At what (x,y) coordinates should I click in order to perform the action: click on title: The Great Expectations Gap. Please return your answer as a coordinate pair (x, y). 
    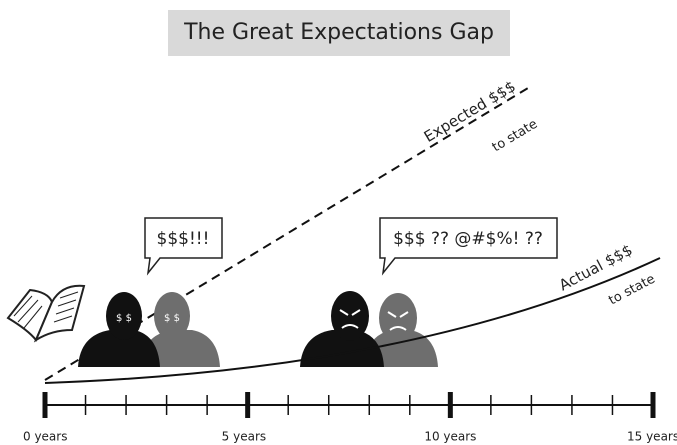
    Looking at the image, I should click on (338, 32).